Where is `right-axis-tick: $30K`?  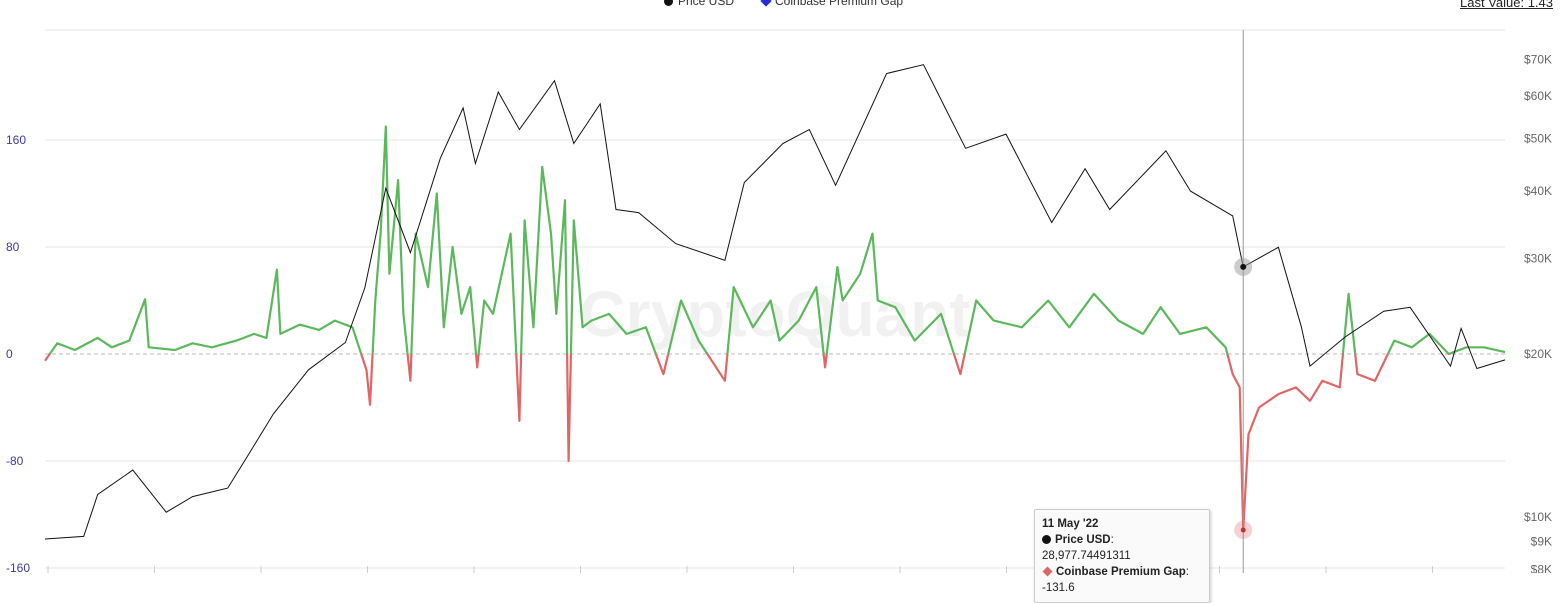 right-axis-tick: $30K is located at coordinates (1538, 259).